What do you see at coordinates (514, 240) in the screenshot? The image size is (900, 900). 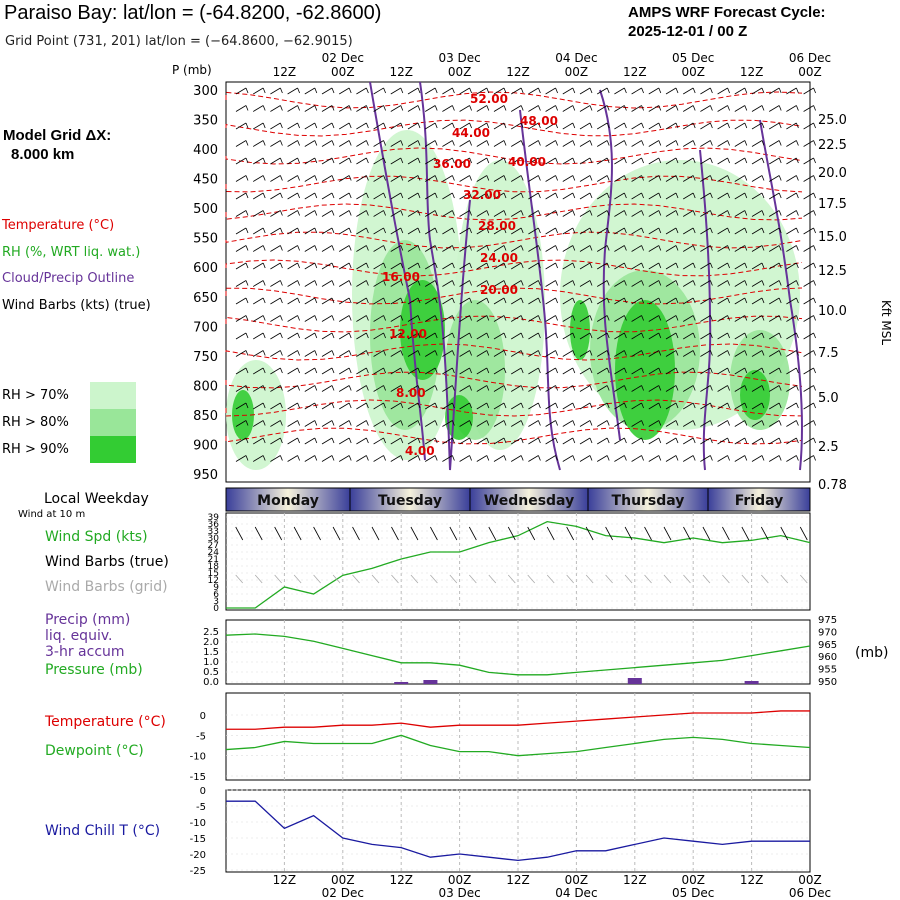 I see `temperature-contour` at bounding box center [514, 240].